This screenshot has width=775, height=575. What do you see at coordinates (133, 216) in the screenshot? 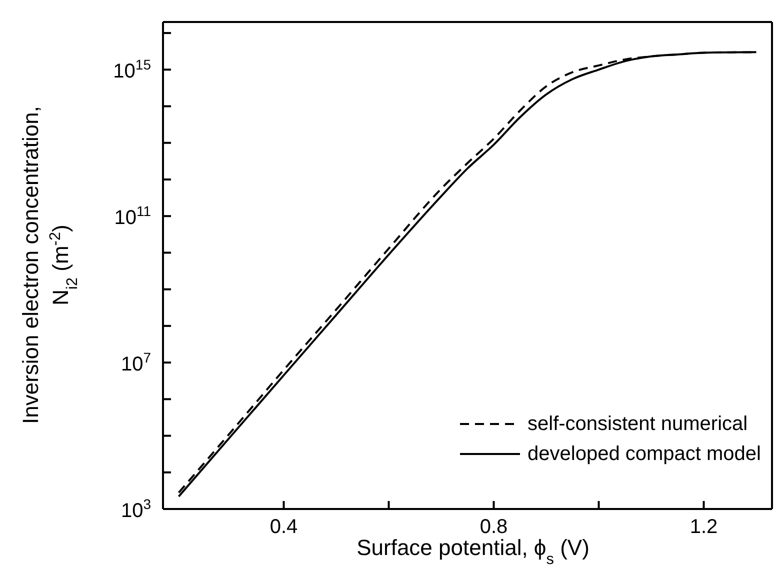
I see `y-tick-label: 10$^{11}$` at bounding box center [133, 216].